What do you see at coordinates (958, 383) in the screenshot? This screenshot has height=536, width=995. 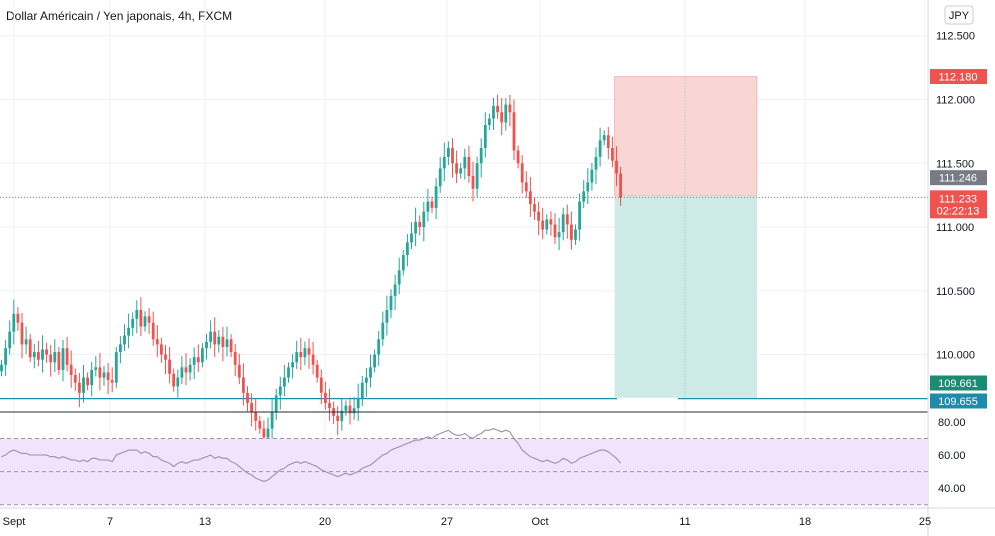 I see `target-price-badge` at bounding box center [958, 383].